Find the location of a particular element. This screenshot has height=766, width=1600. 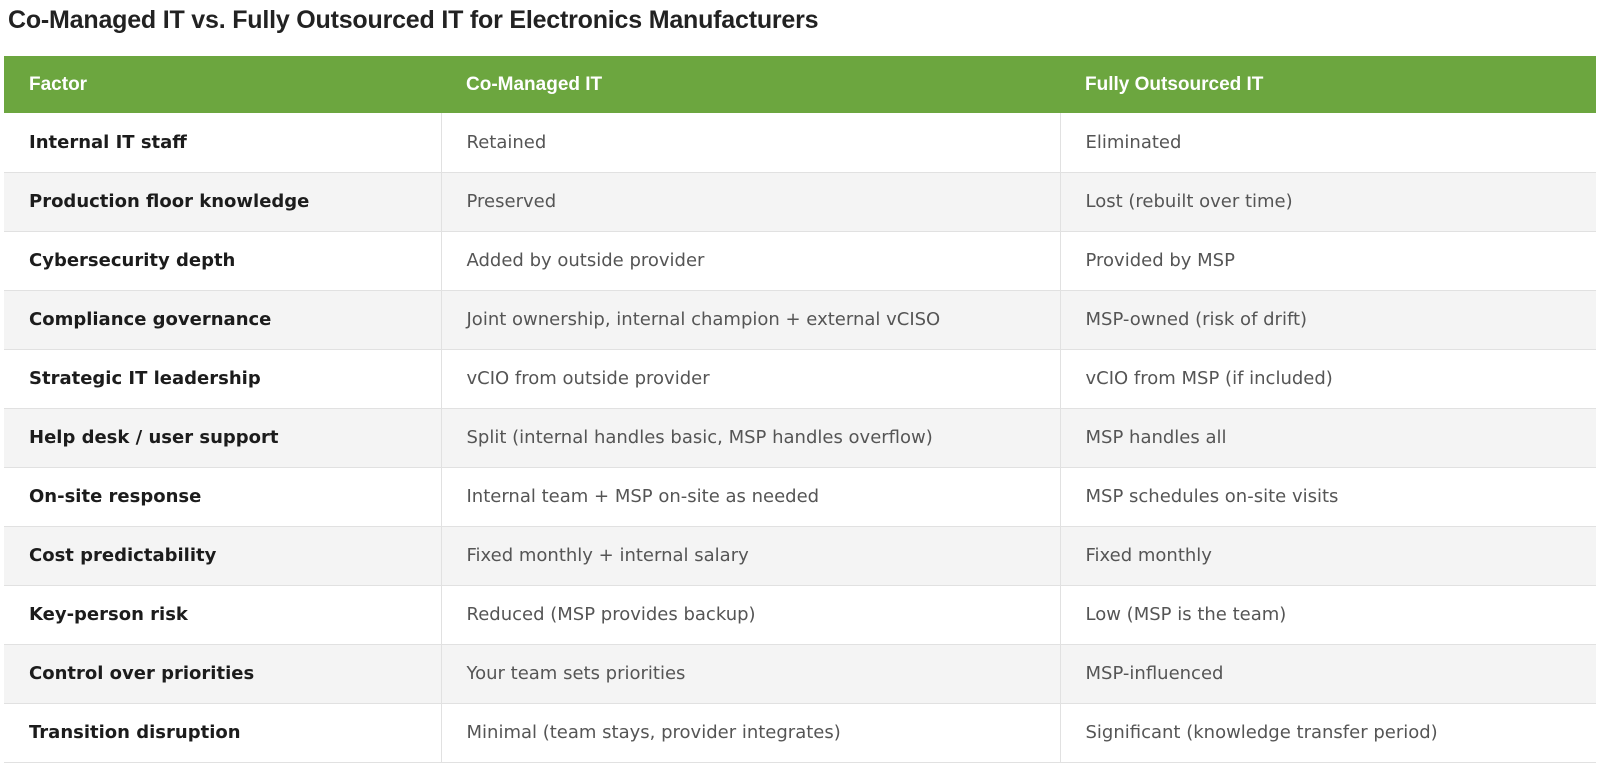

fully-outsourced-cell: MSP-owned (risk of drift) is located at coordinates (1327, 319).